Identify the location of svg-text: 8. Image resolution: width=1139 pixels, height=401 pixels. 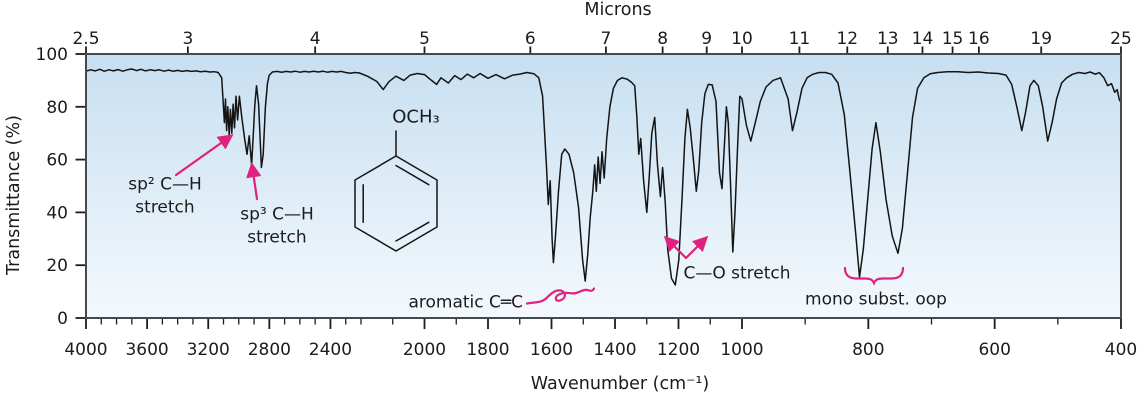
(662, 39).